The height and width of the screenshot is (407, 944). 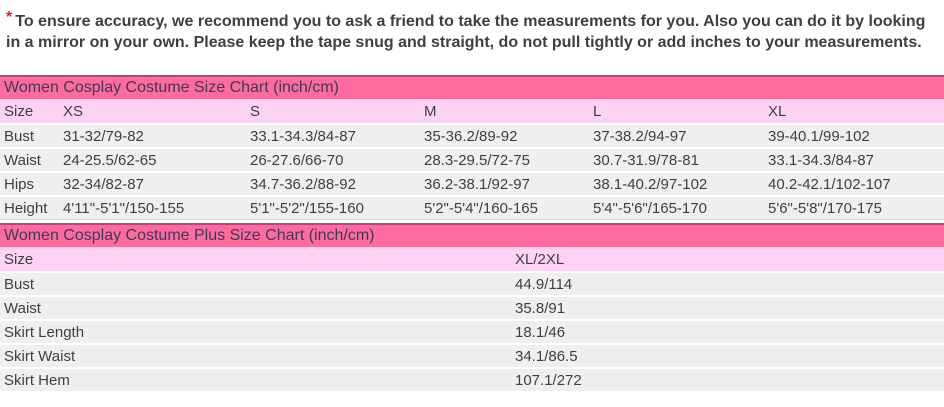 I want to click on table-row-skirt-waist: Skirt Waist 34.1/86.5, so click(x=472, y=355).